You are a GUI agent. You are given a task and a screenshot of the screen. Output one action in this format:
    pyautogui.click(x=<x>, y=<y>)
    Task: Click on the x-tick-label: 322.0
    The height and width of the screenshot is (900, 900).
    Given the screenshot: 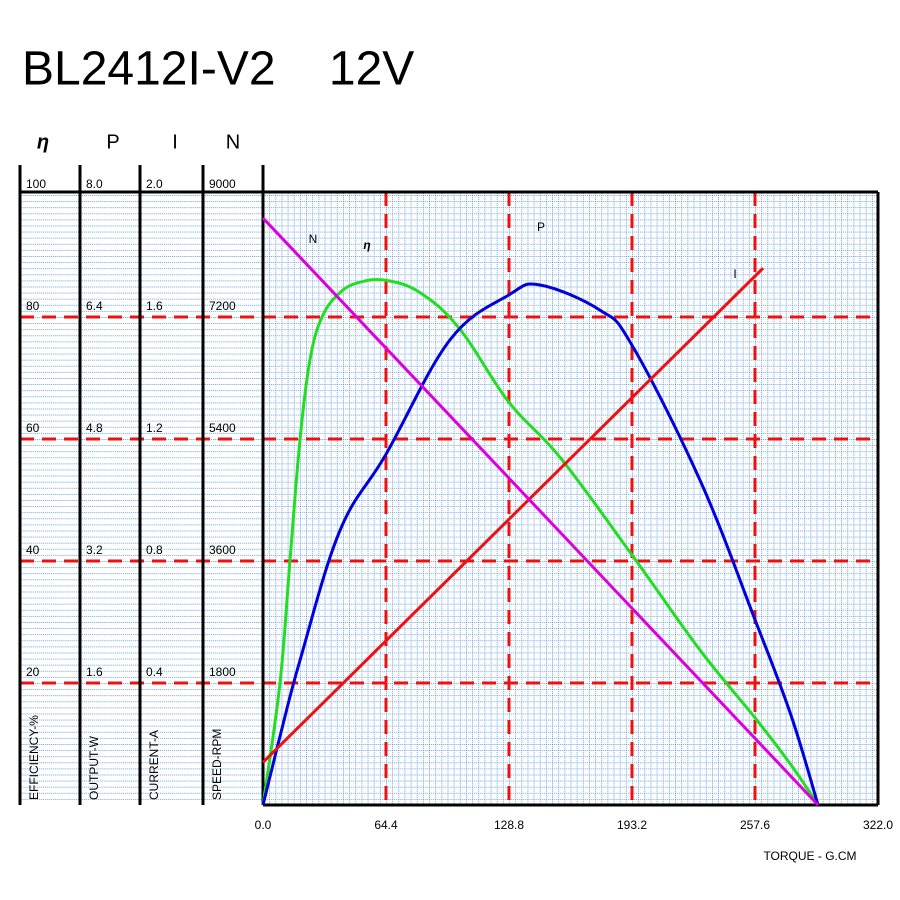 What is the action you would take?
    pyautogui.click(x=878, y=825)
    